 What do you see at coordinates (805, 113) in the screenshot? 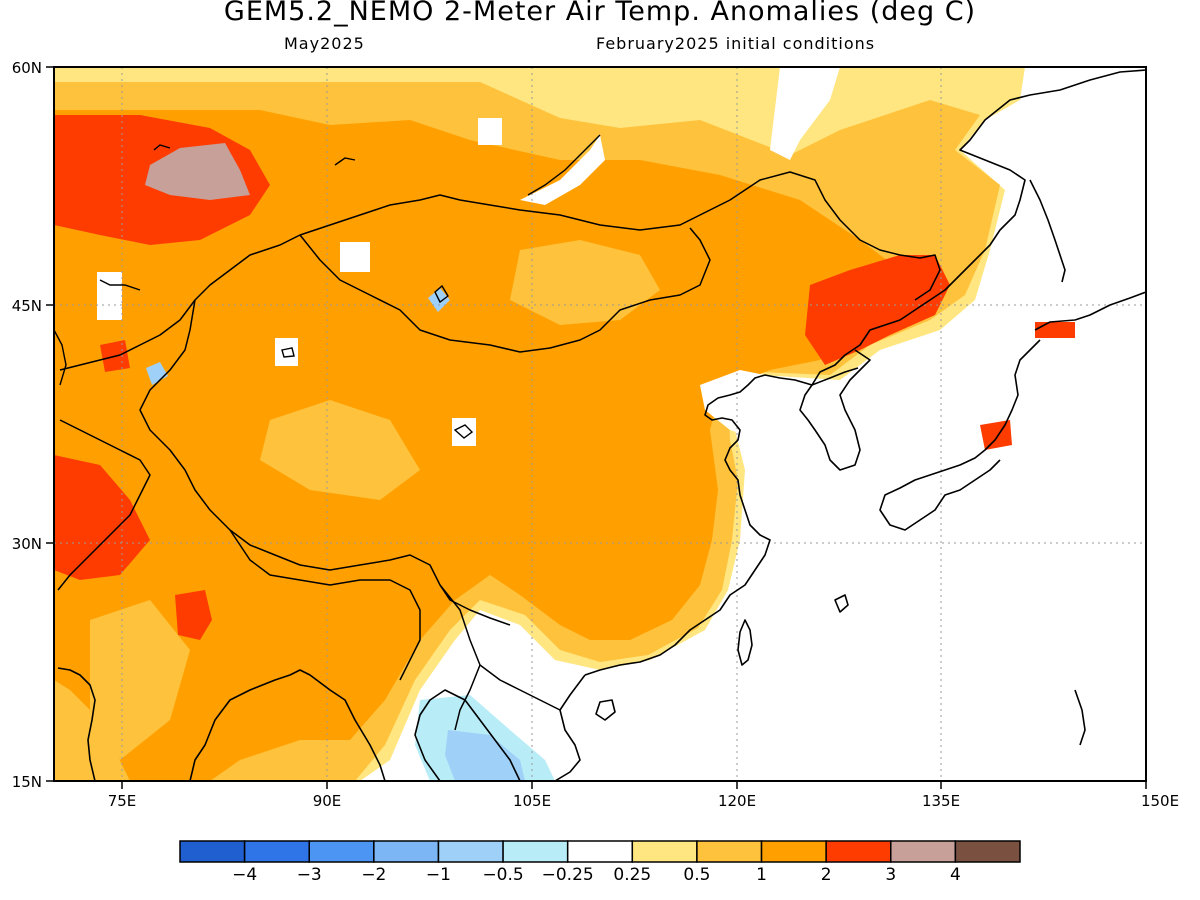
I see `region-neutral-okhotsk-coast` at bounding box center [805, 113].